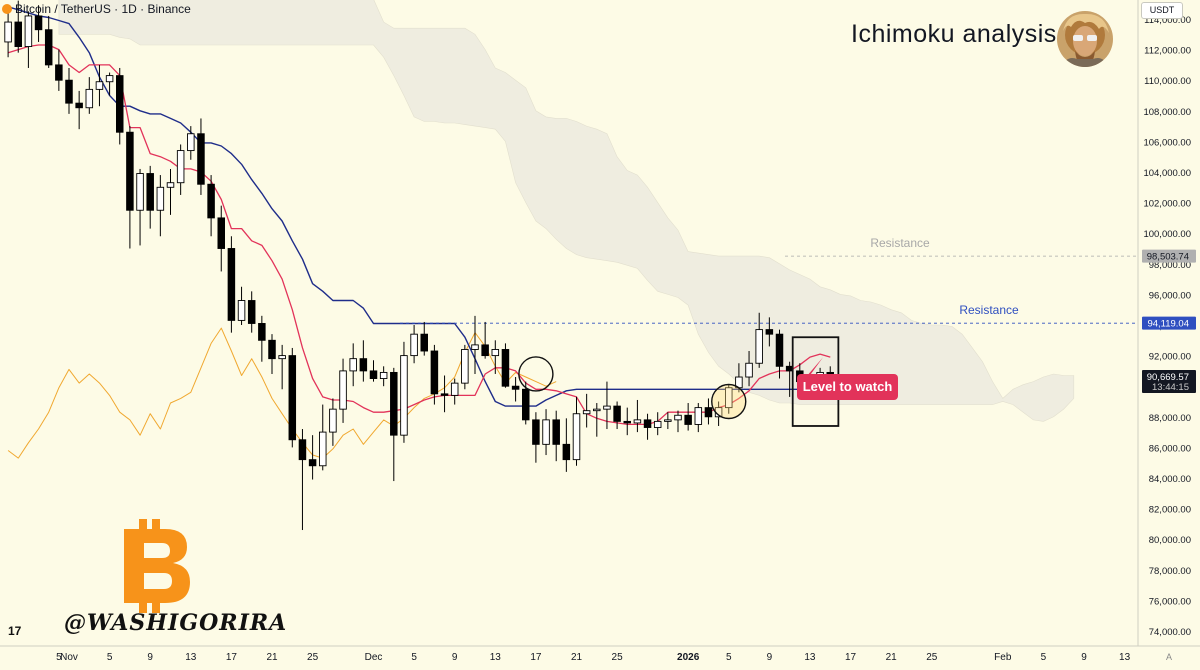 The height and width of the screenshot is (670, 1200). I want to click on bar-countdown-label: 13:44:15, so click(1170, 387).